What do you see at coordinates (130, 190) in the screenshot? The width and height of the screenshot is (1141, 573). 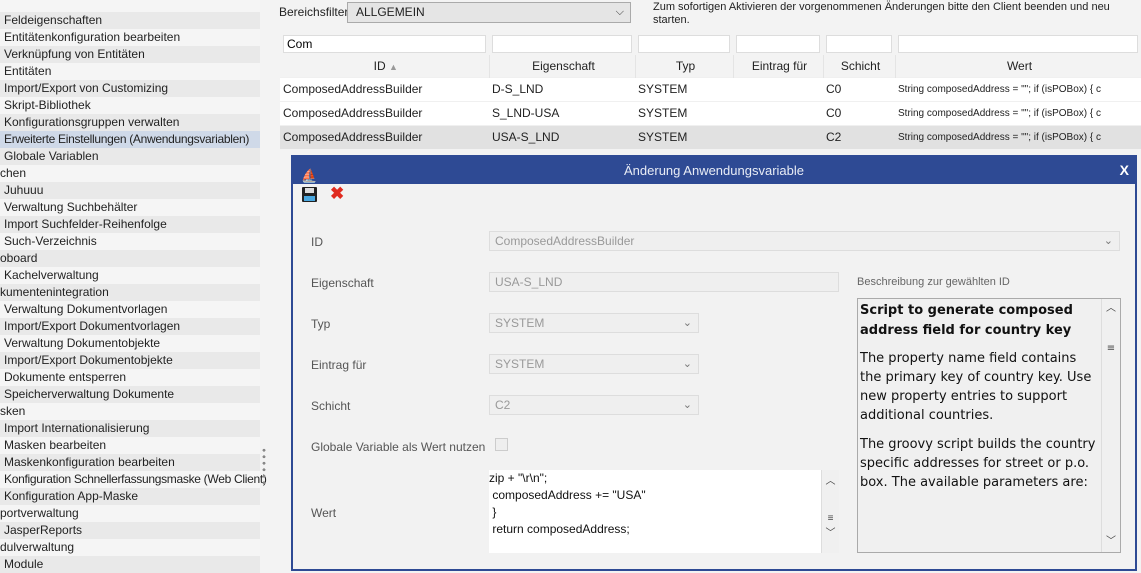 I see `sidebar-item: Juhuuu` at bounding box center [130, 190].